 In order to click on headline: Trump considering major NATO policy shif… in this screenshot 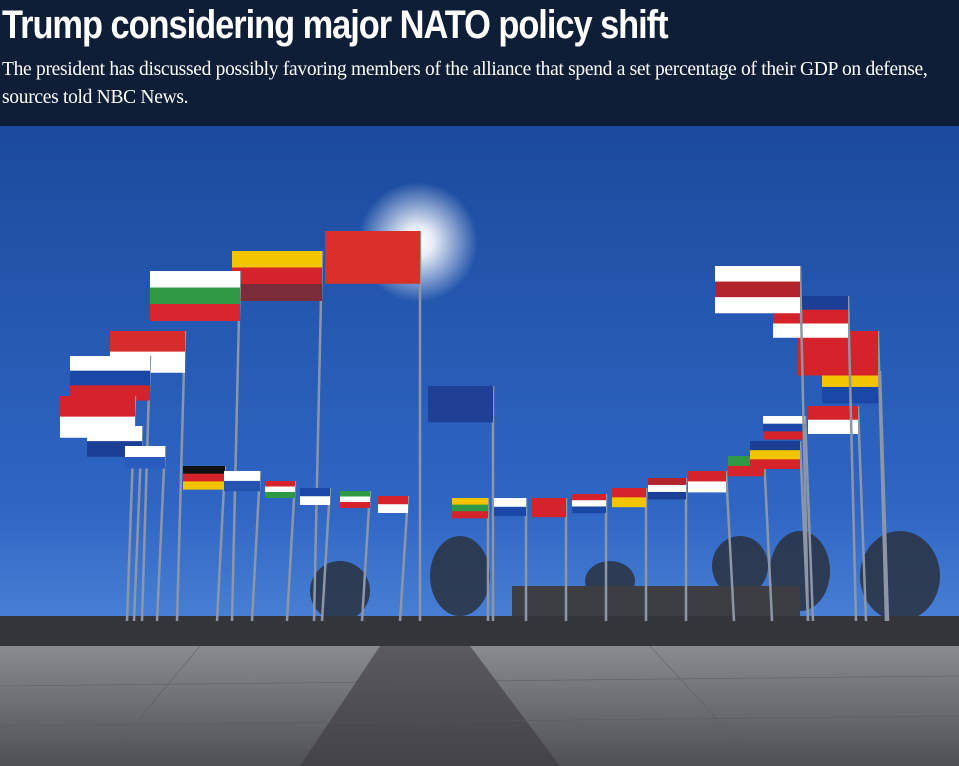, I will do `click(335, 25)`.